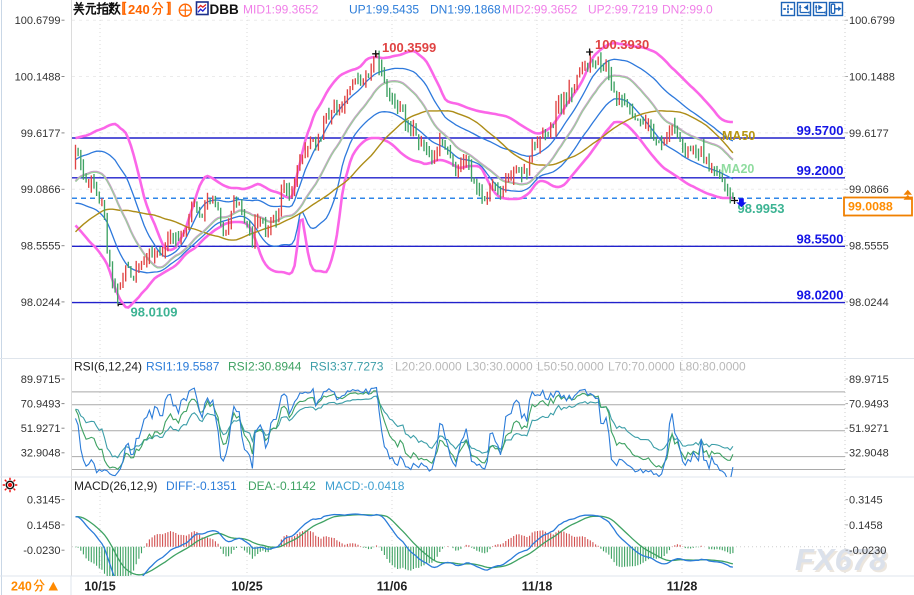 The image size is (914, 595). I want to click on svg-text: DBB, so click(224, 9).